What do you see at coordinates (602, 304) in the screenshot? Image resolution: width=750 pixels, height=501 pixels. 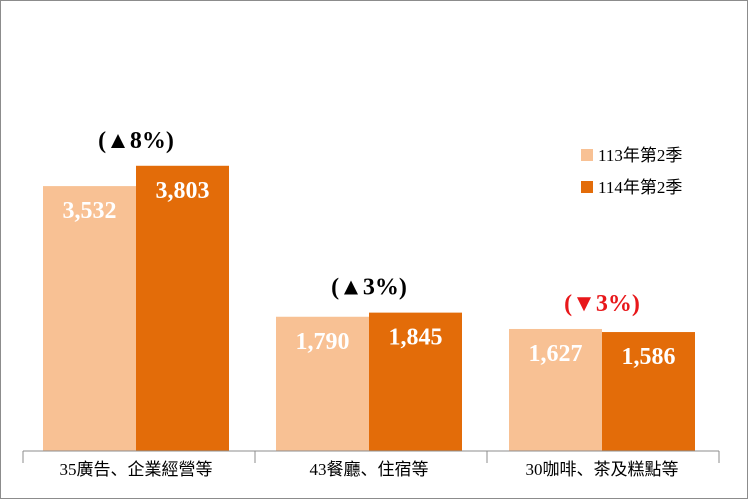 I see `change-label: (▼3%)` at bounding box center [602, 304].